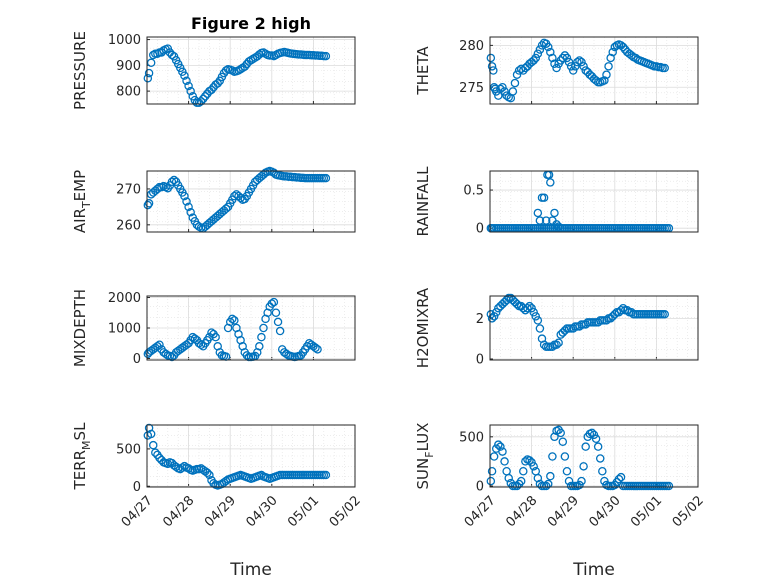 The width and height of the screenshot is (778, 583). I want to click on y-tick-label: 2, so click(480, 319).